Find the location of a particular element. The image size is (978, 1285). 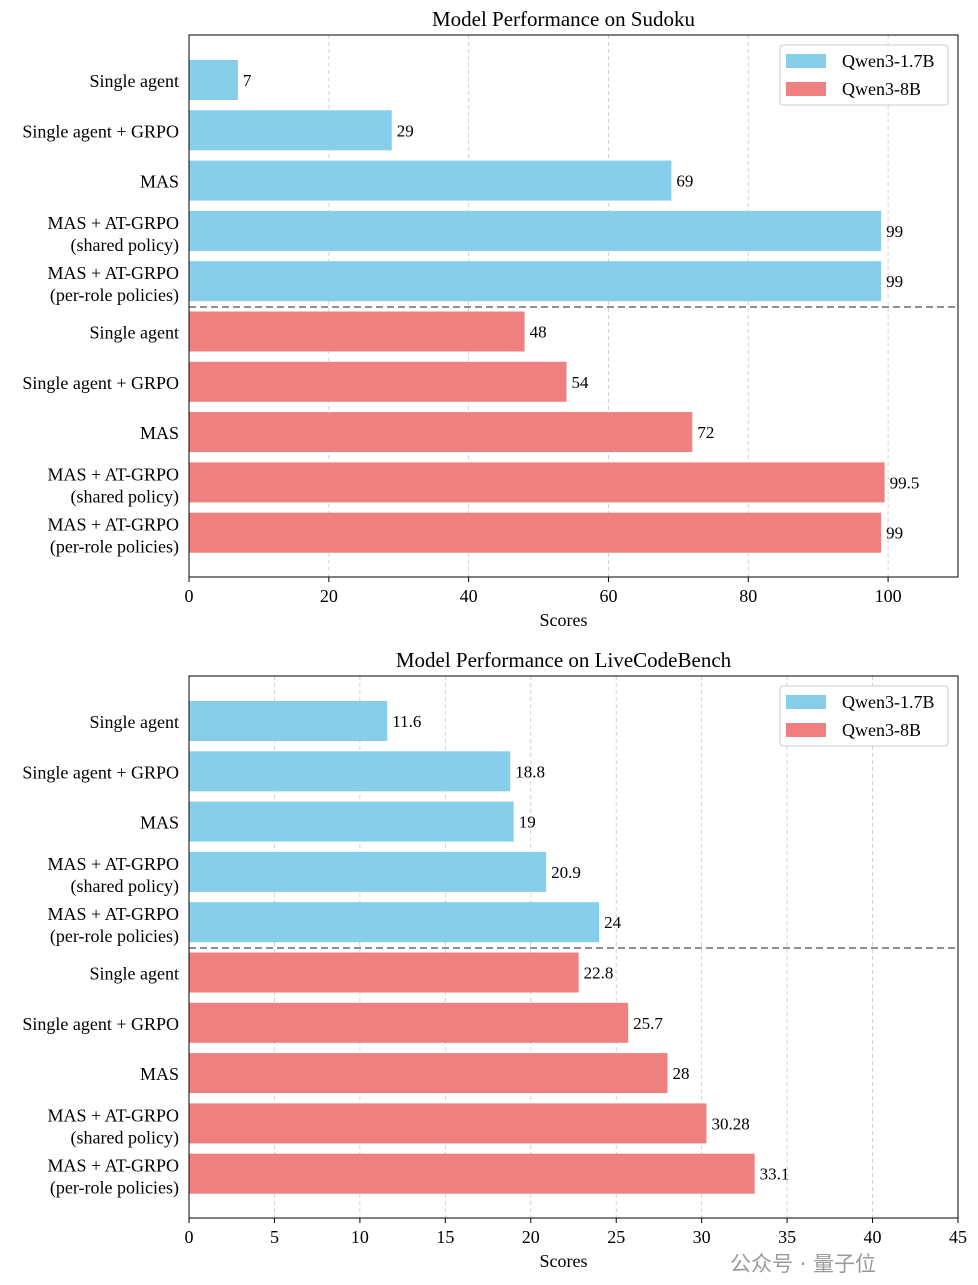

data-label: 48 is located at coordinates (538, 332).